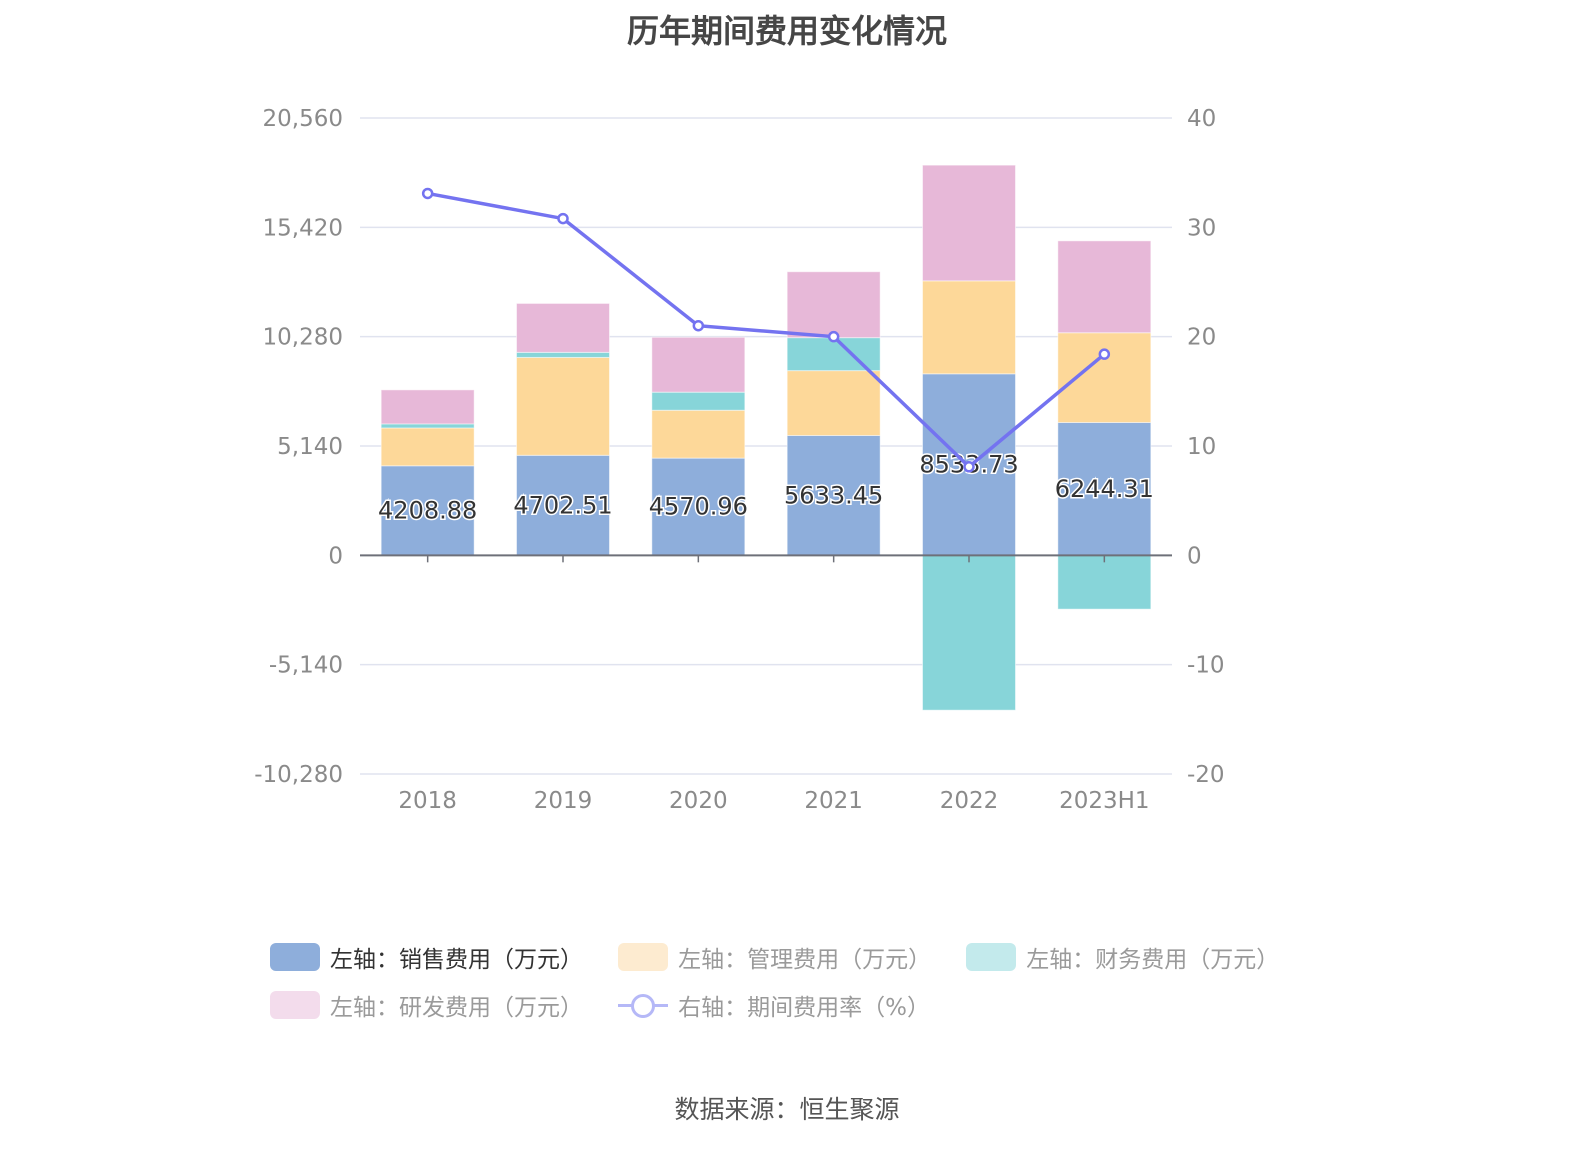 This screenshot has width=1574, height=1150. I want to click on data-source: 数据来源：恒生聚源, so click(787, 1109).